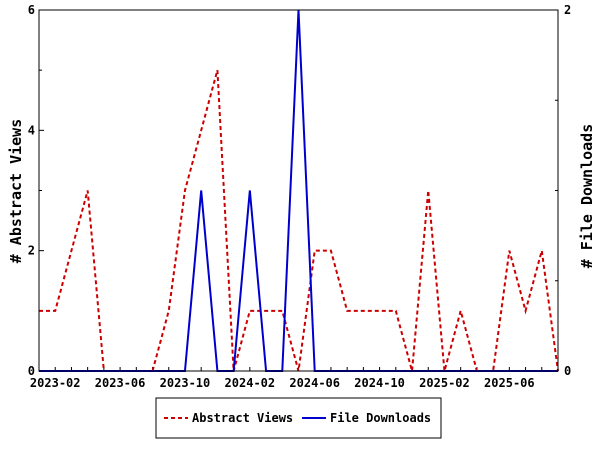 Image resolution: width=600 pixels, height=450 pixels. I want to click on x-tick-label: 2024-02, so click(250, 383).